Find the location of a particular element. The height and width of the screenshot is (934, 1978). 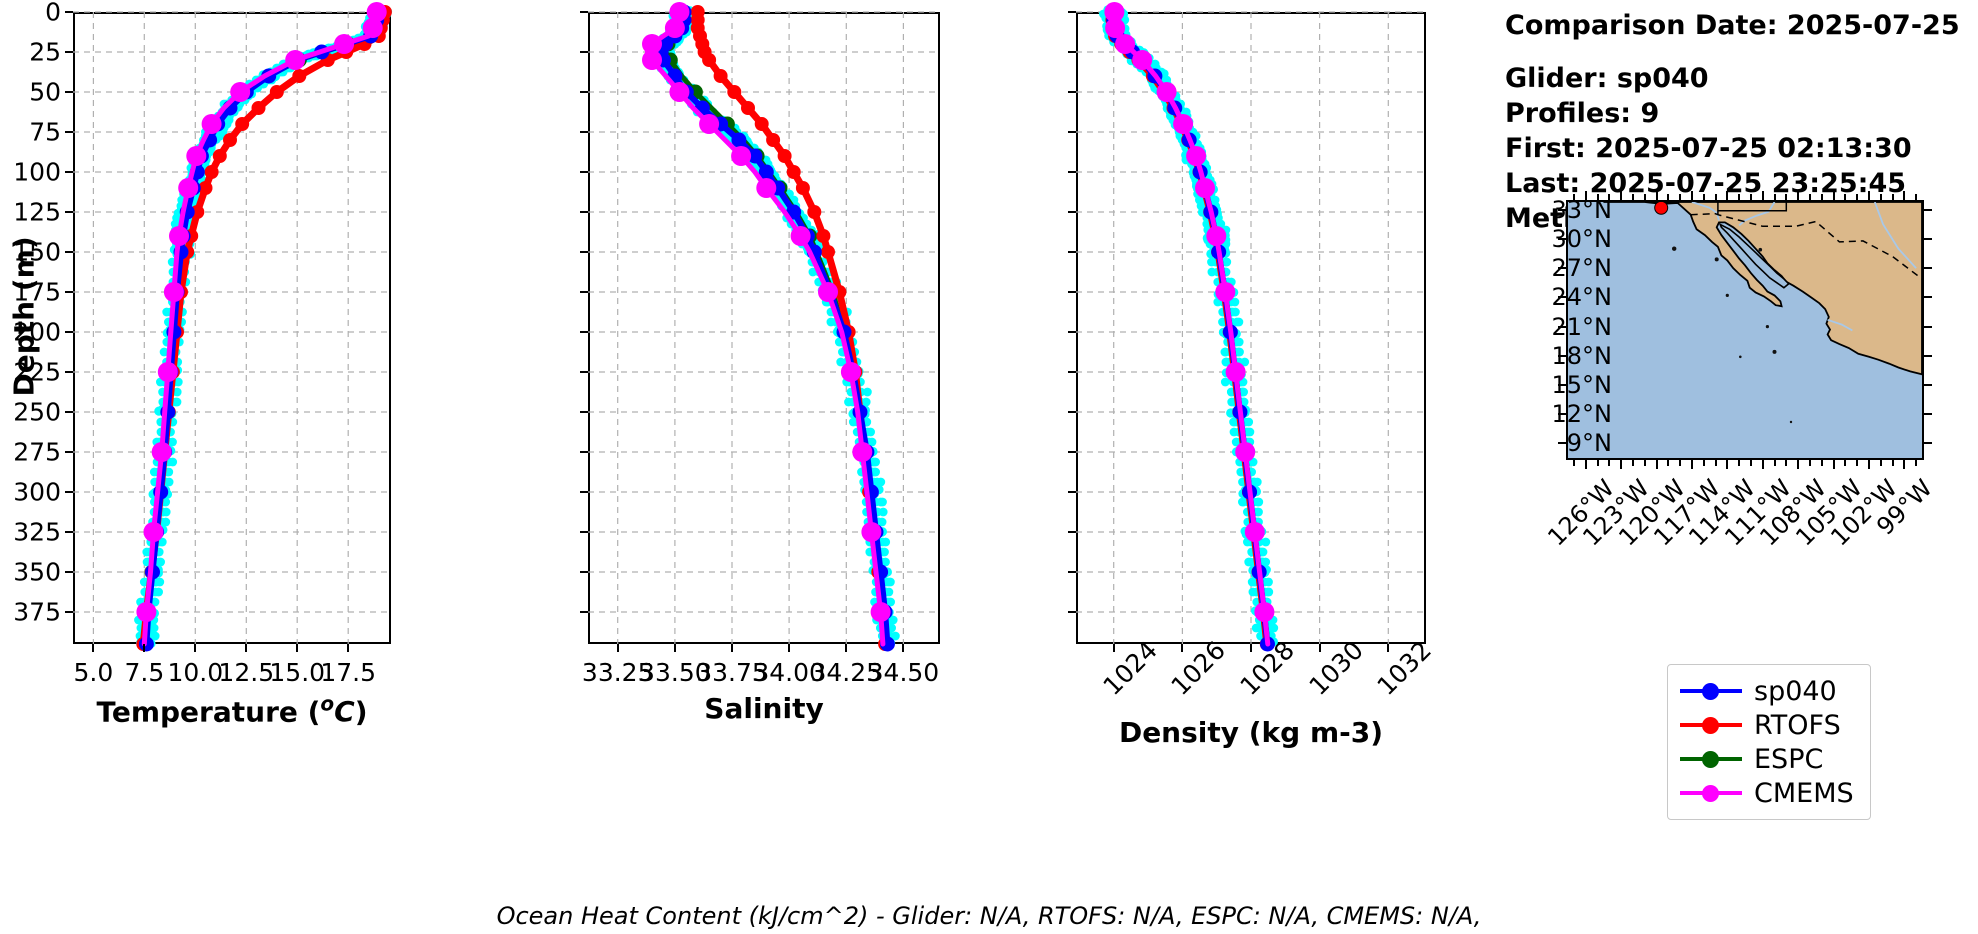

depth-tick-label: 250 is located at coordinates (37, 412).